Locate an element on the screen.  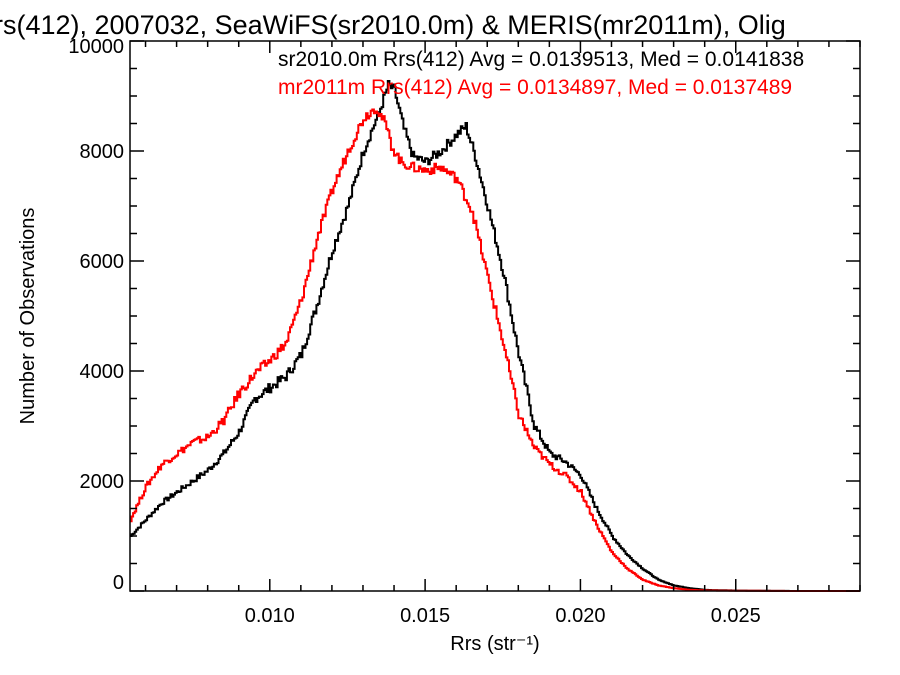
y-tick-label: 6000 is located at coordinates (102, 262).